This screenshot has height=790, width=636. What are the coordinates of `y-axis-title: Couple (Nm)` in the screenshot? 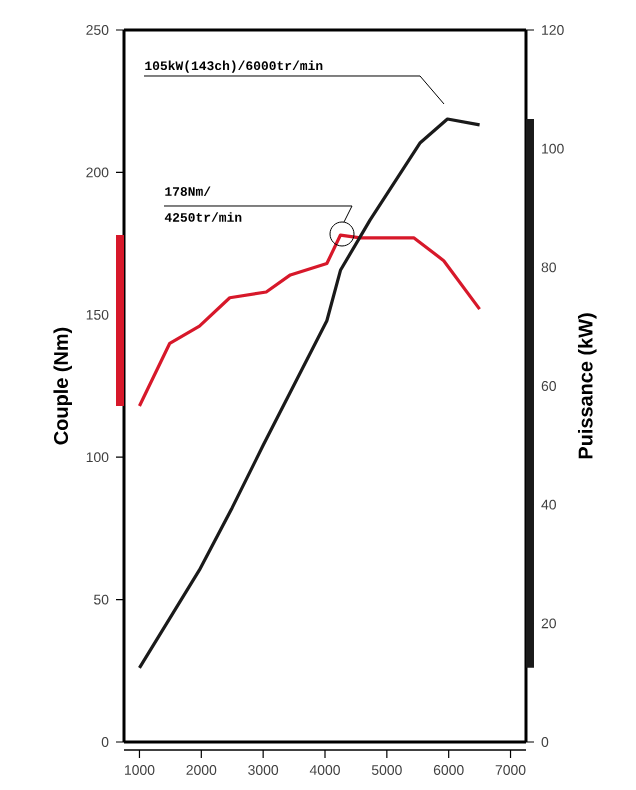 It's located at (62, 386).